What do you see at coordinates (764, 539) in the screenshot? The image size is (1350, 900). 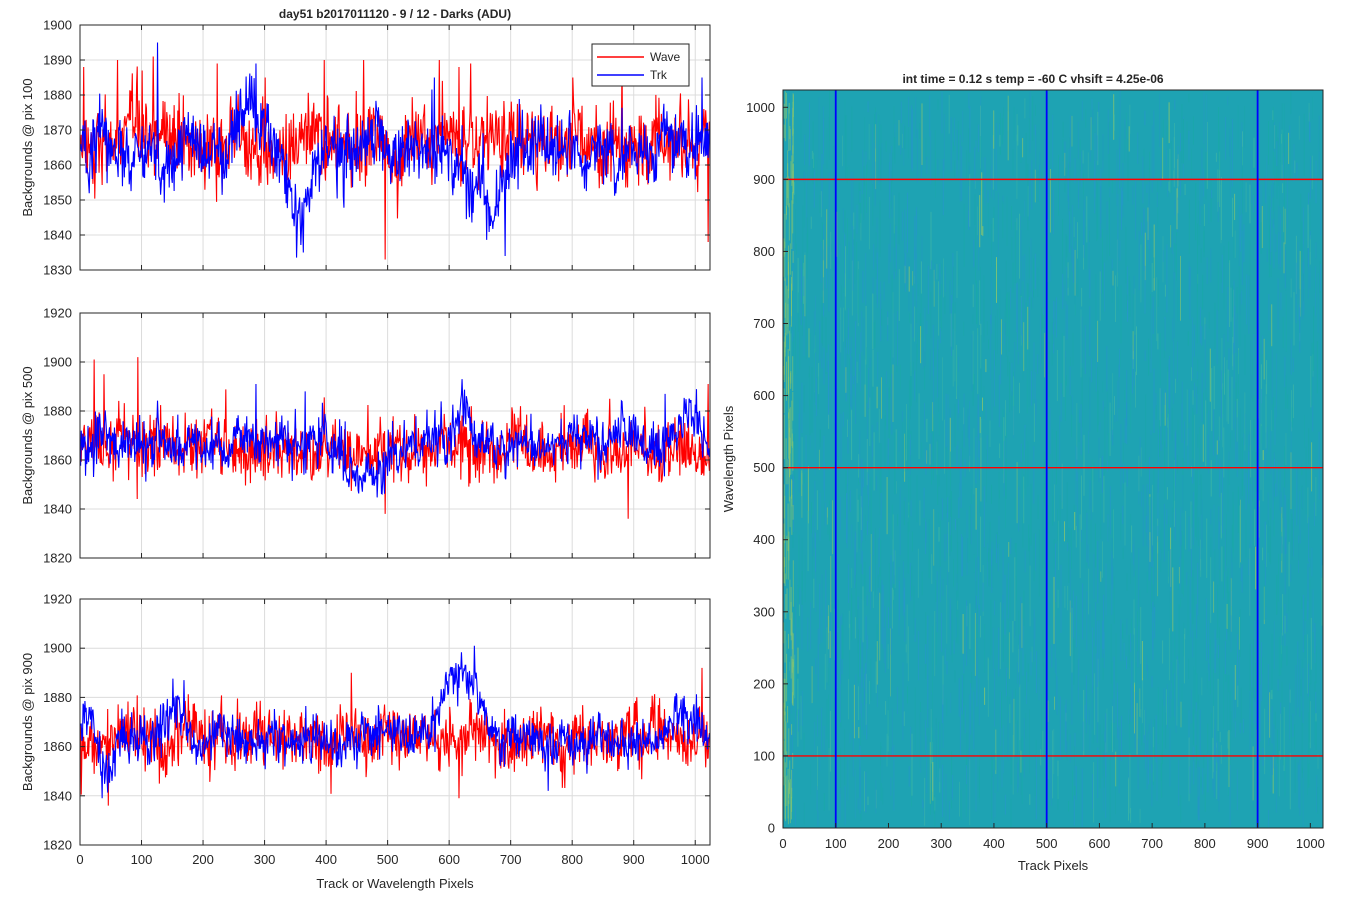 I see `y-tick-label: 400` at bounding box center [764, 539].